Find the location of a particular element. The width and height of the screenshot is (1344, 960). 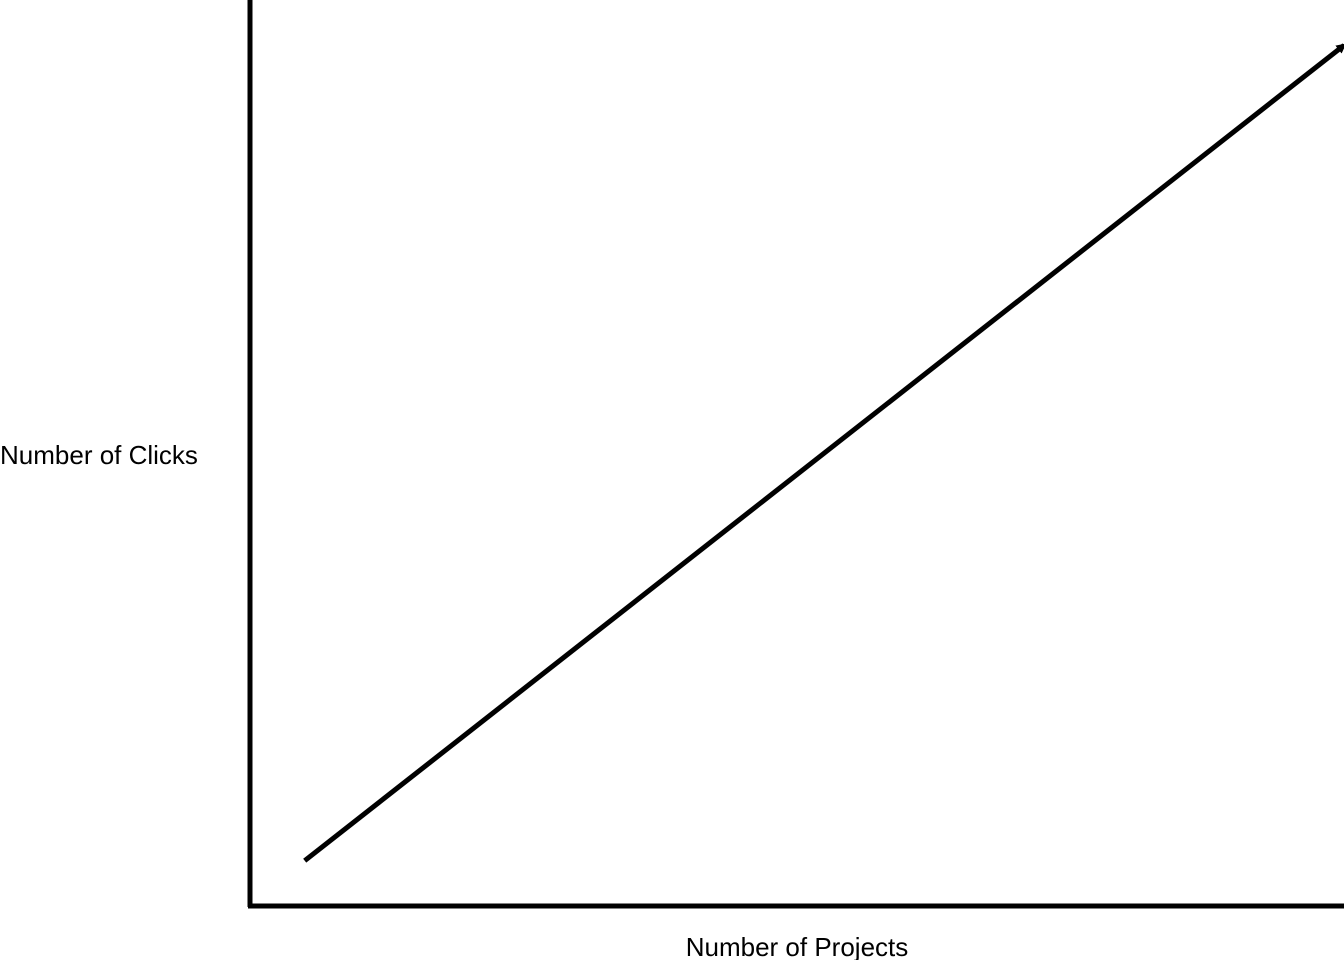

x-axis-label: Number of Projects is located at coordinates (797, 946).